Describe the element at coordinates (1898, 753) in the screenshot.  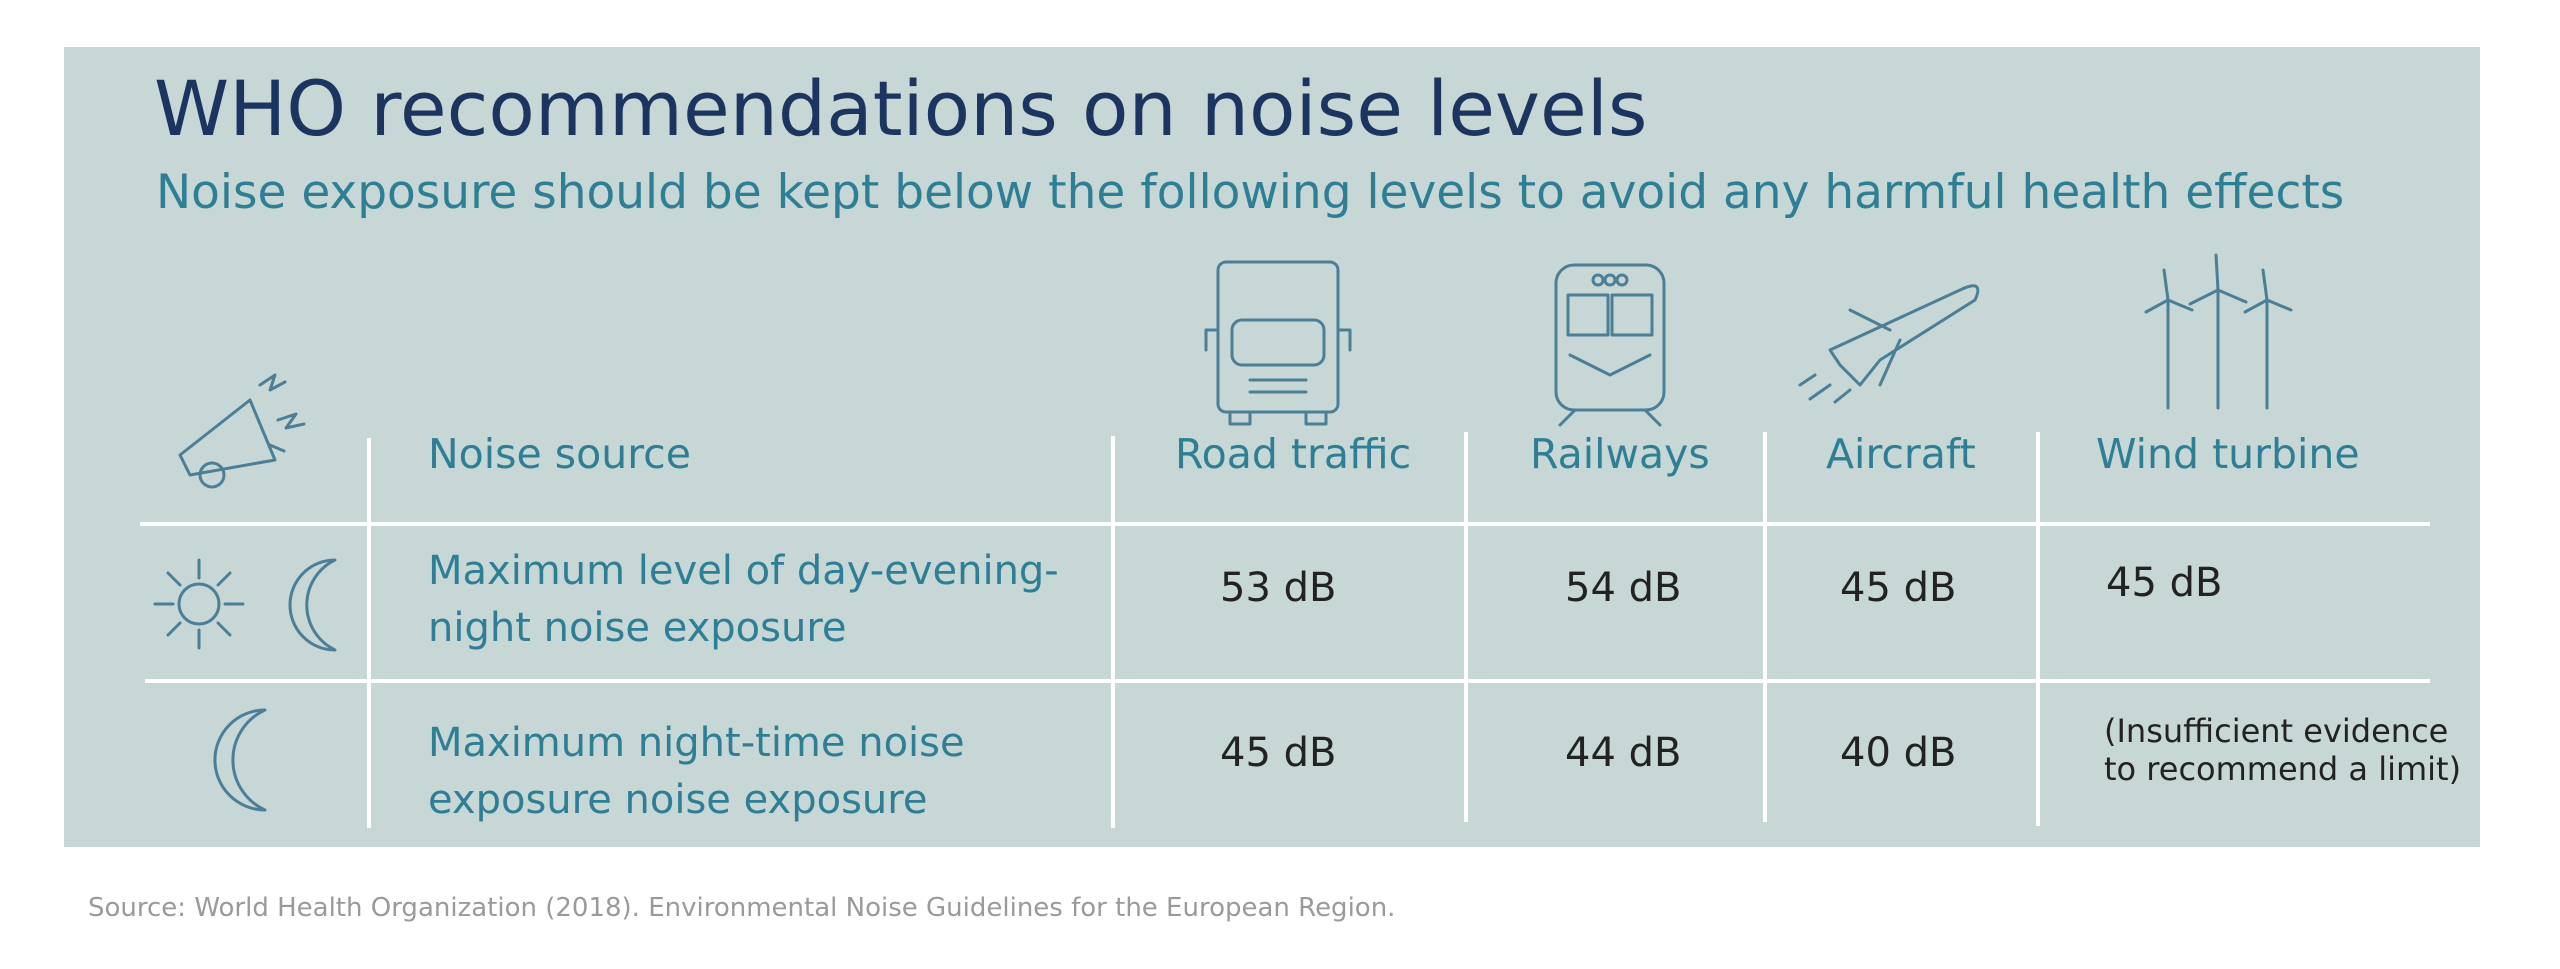
I see `cell-value: 40 dB` at that location.